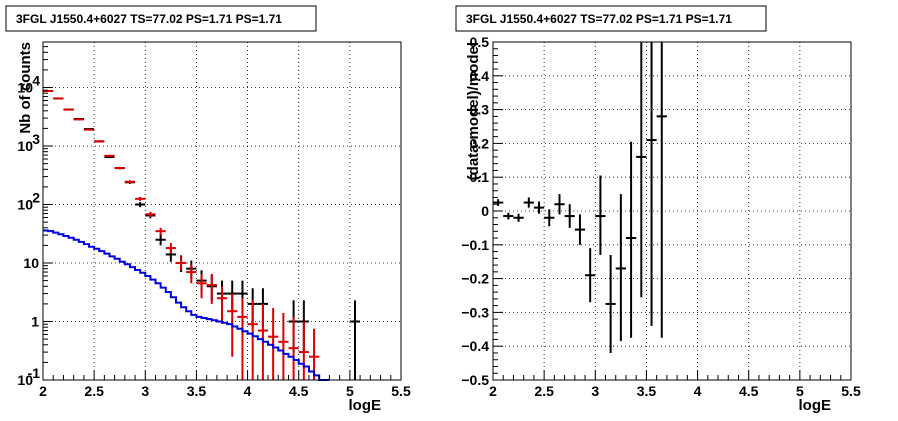  Describe the element at coordinates (480, 143) in the screenshot. I see `y-tick-label: 0.2` at that location.